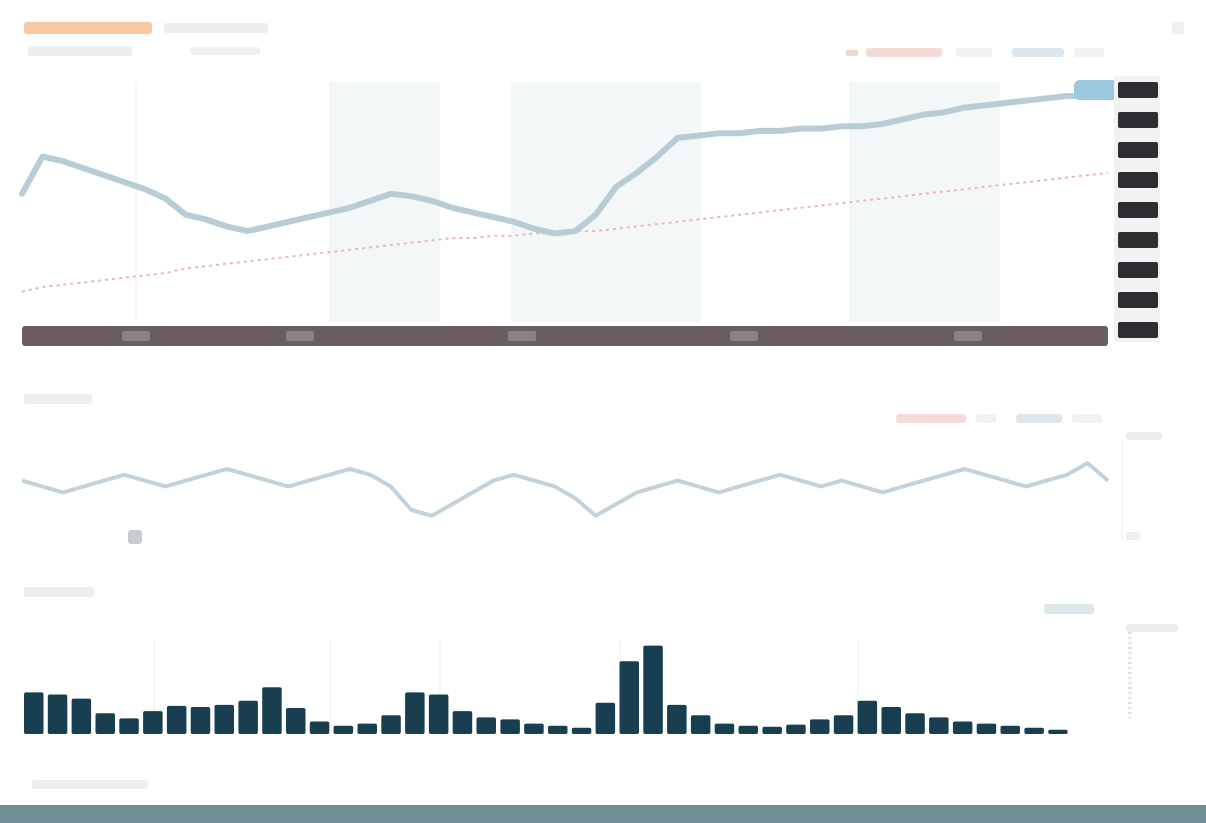 The height and width of the screenshot is (823, 1206). What do you see at coordinates (552, 336) in the screenshot?
I see `date-axis-ticks` at bounding box center [552, 336].